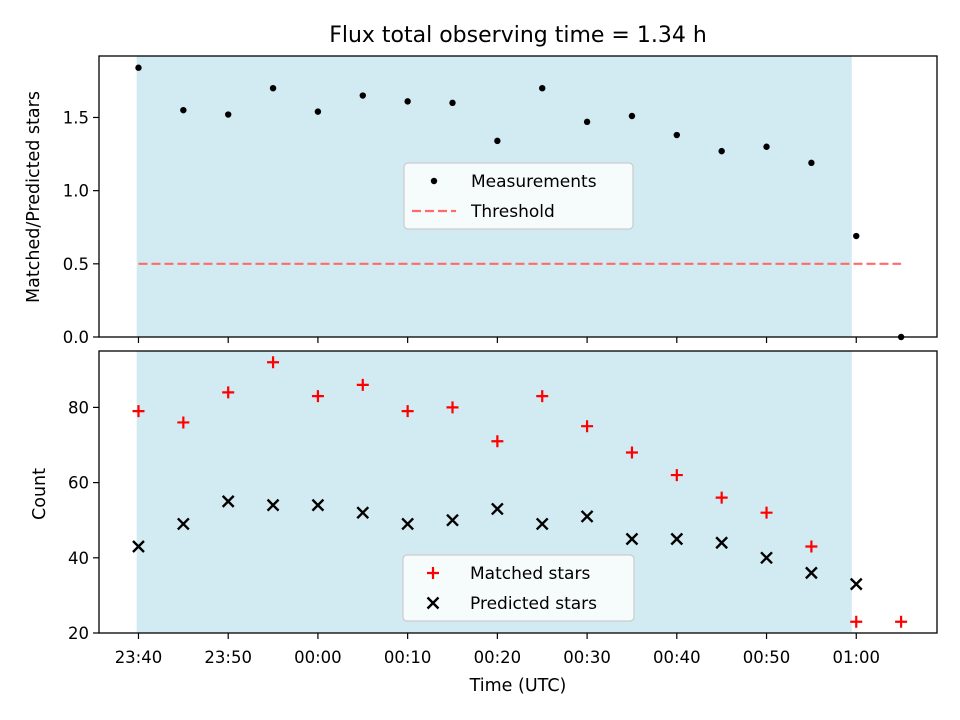  Describe the element at coordinates (228, 657) in the screenshot. I see `x-tick-label: 23:50` at that location.